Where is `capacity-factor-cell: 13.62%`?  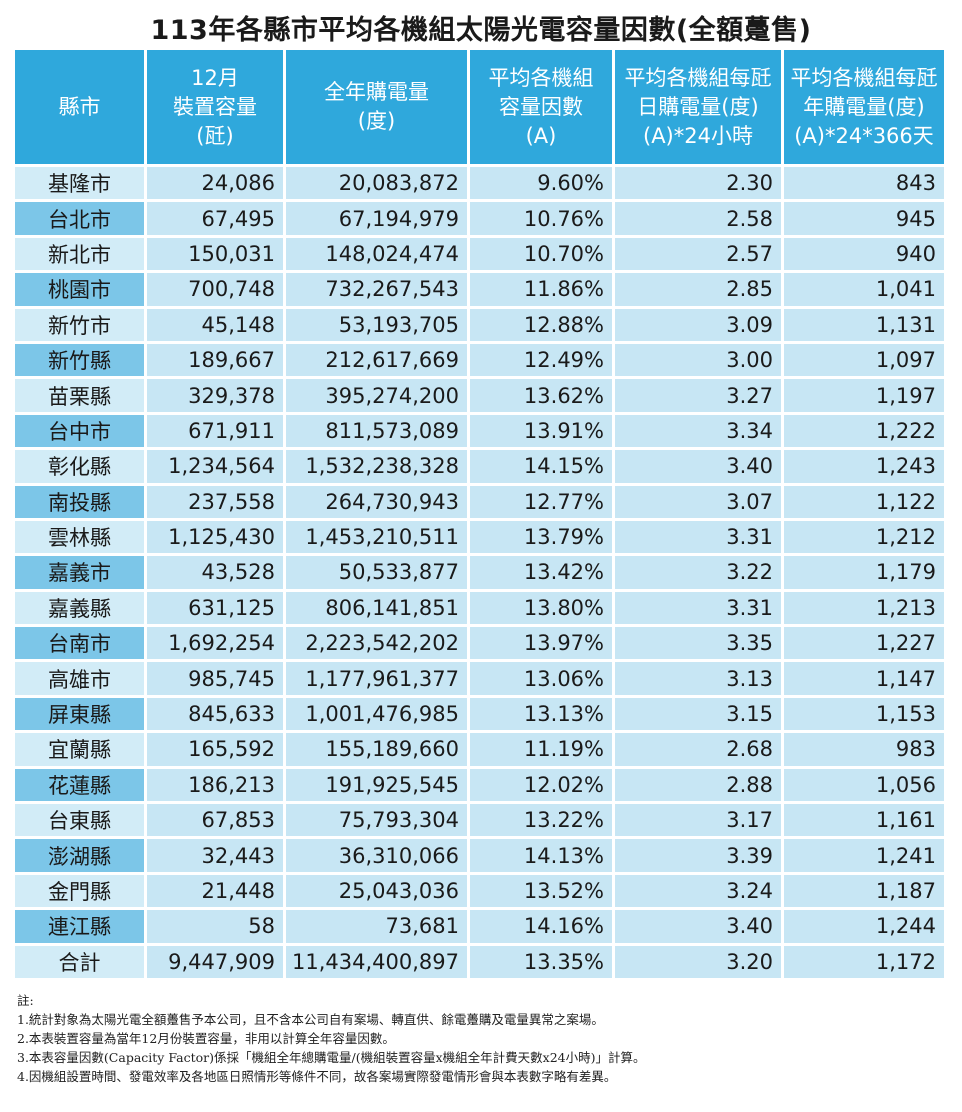
capacity-factor-cell: 13.62% is located at coordinates (541, 395).